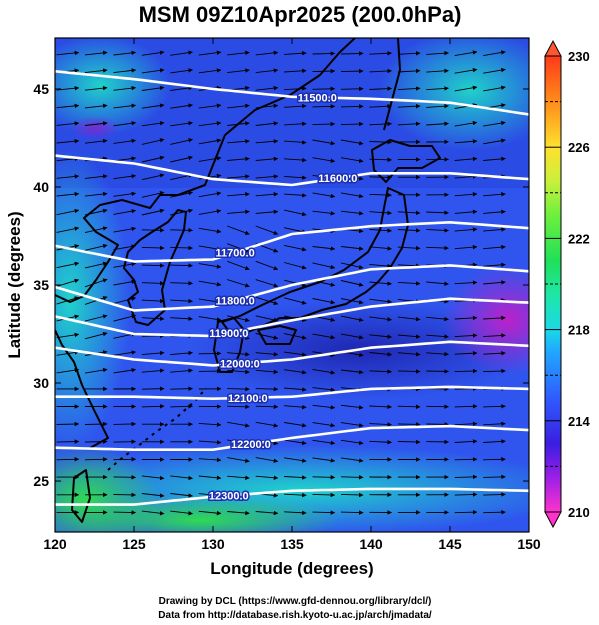  I want to click on colorbar-ticks: 230 226 222 218 214 210, so click(567, 284).